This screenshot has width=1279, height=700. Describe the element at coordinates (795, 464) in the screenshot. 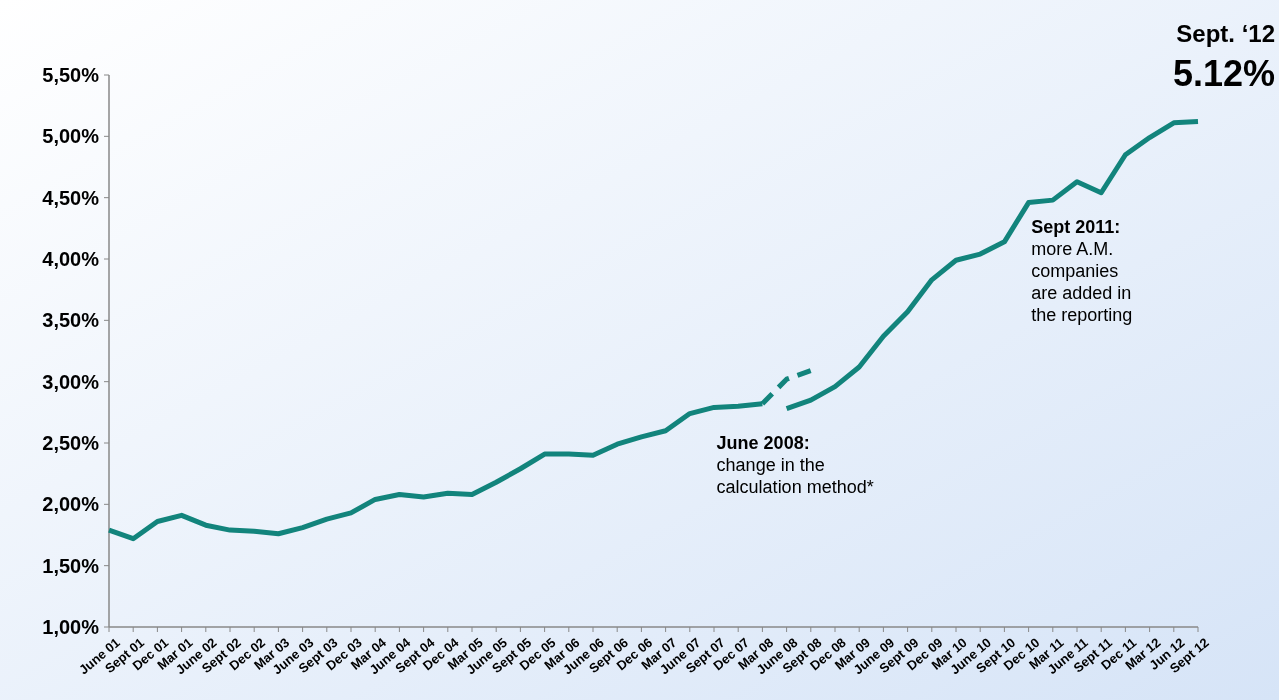

I see `annotation: June 2008: change in the calculation method*` at that location.